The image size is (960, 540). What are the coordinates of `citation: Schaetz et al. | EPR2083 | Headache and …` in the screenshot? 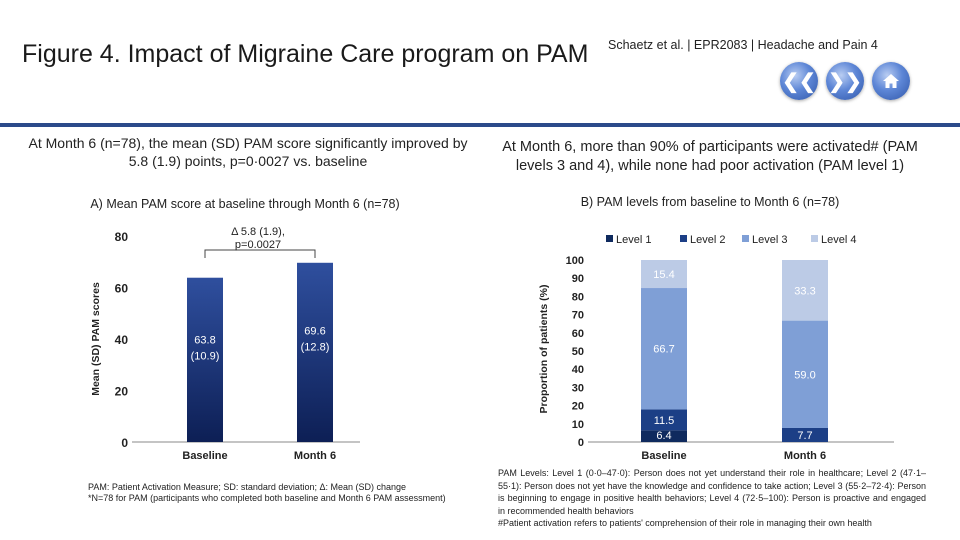 It's located at (743, 45).